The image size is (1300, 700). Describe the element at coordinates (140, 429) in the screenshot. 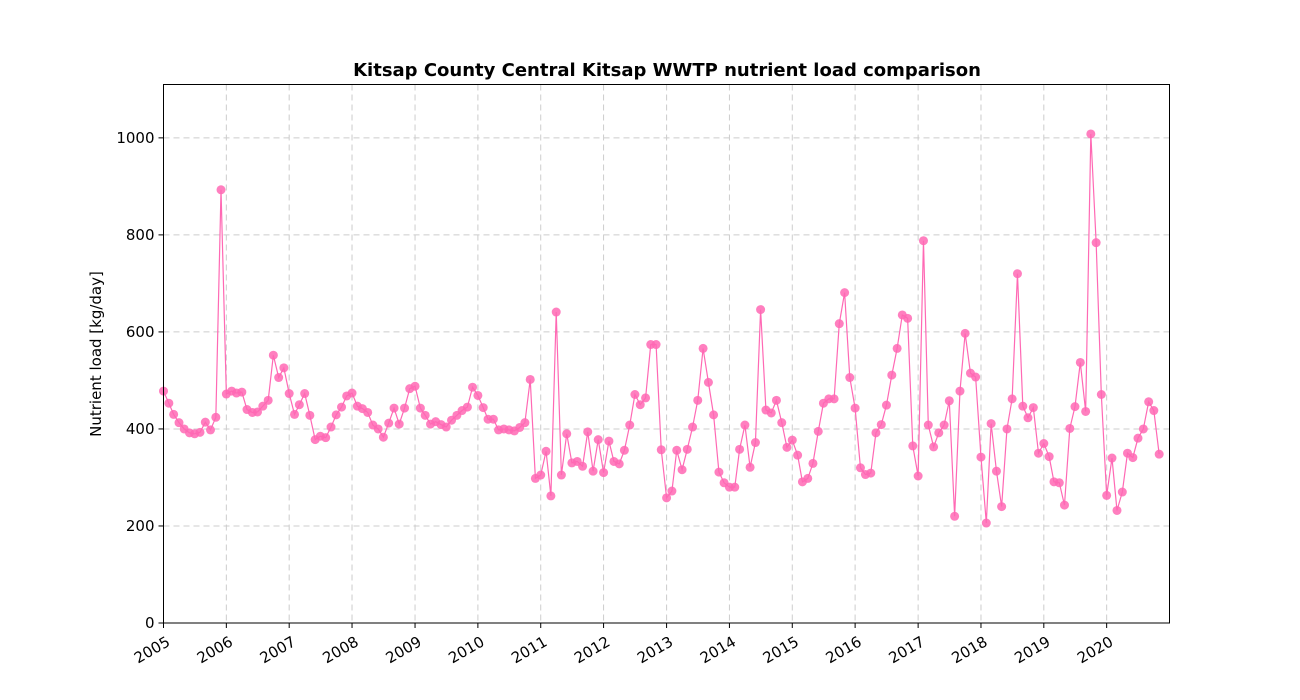

I see `y-tick-label: 400` at that location.